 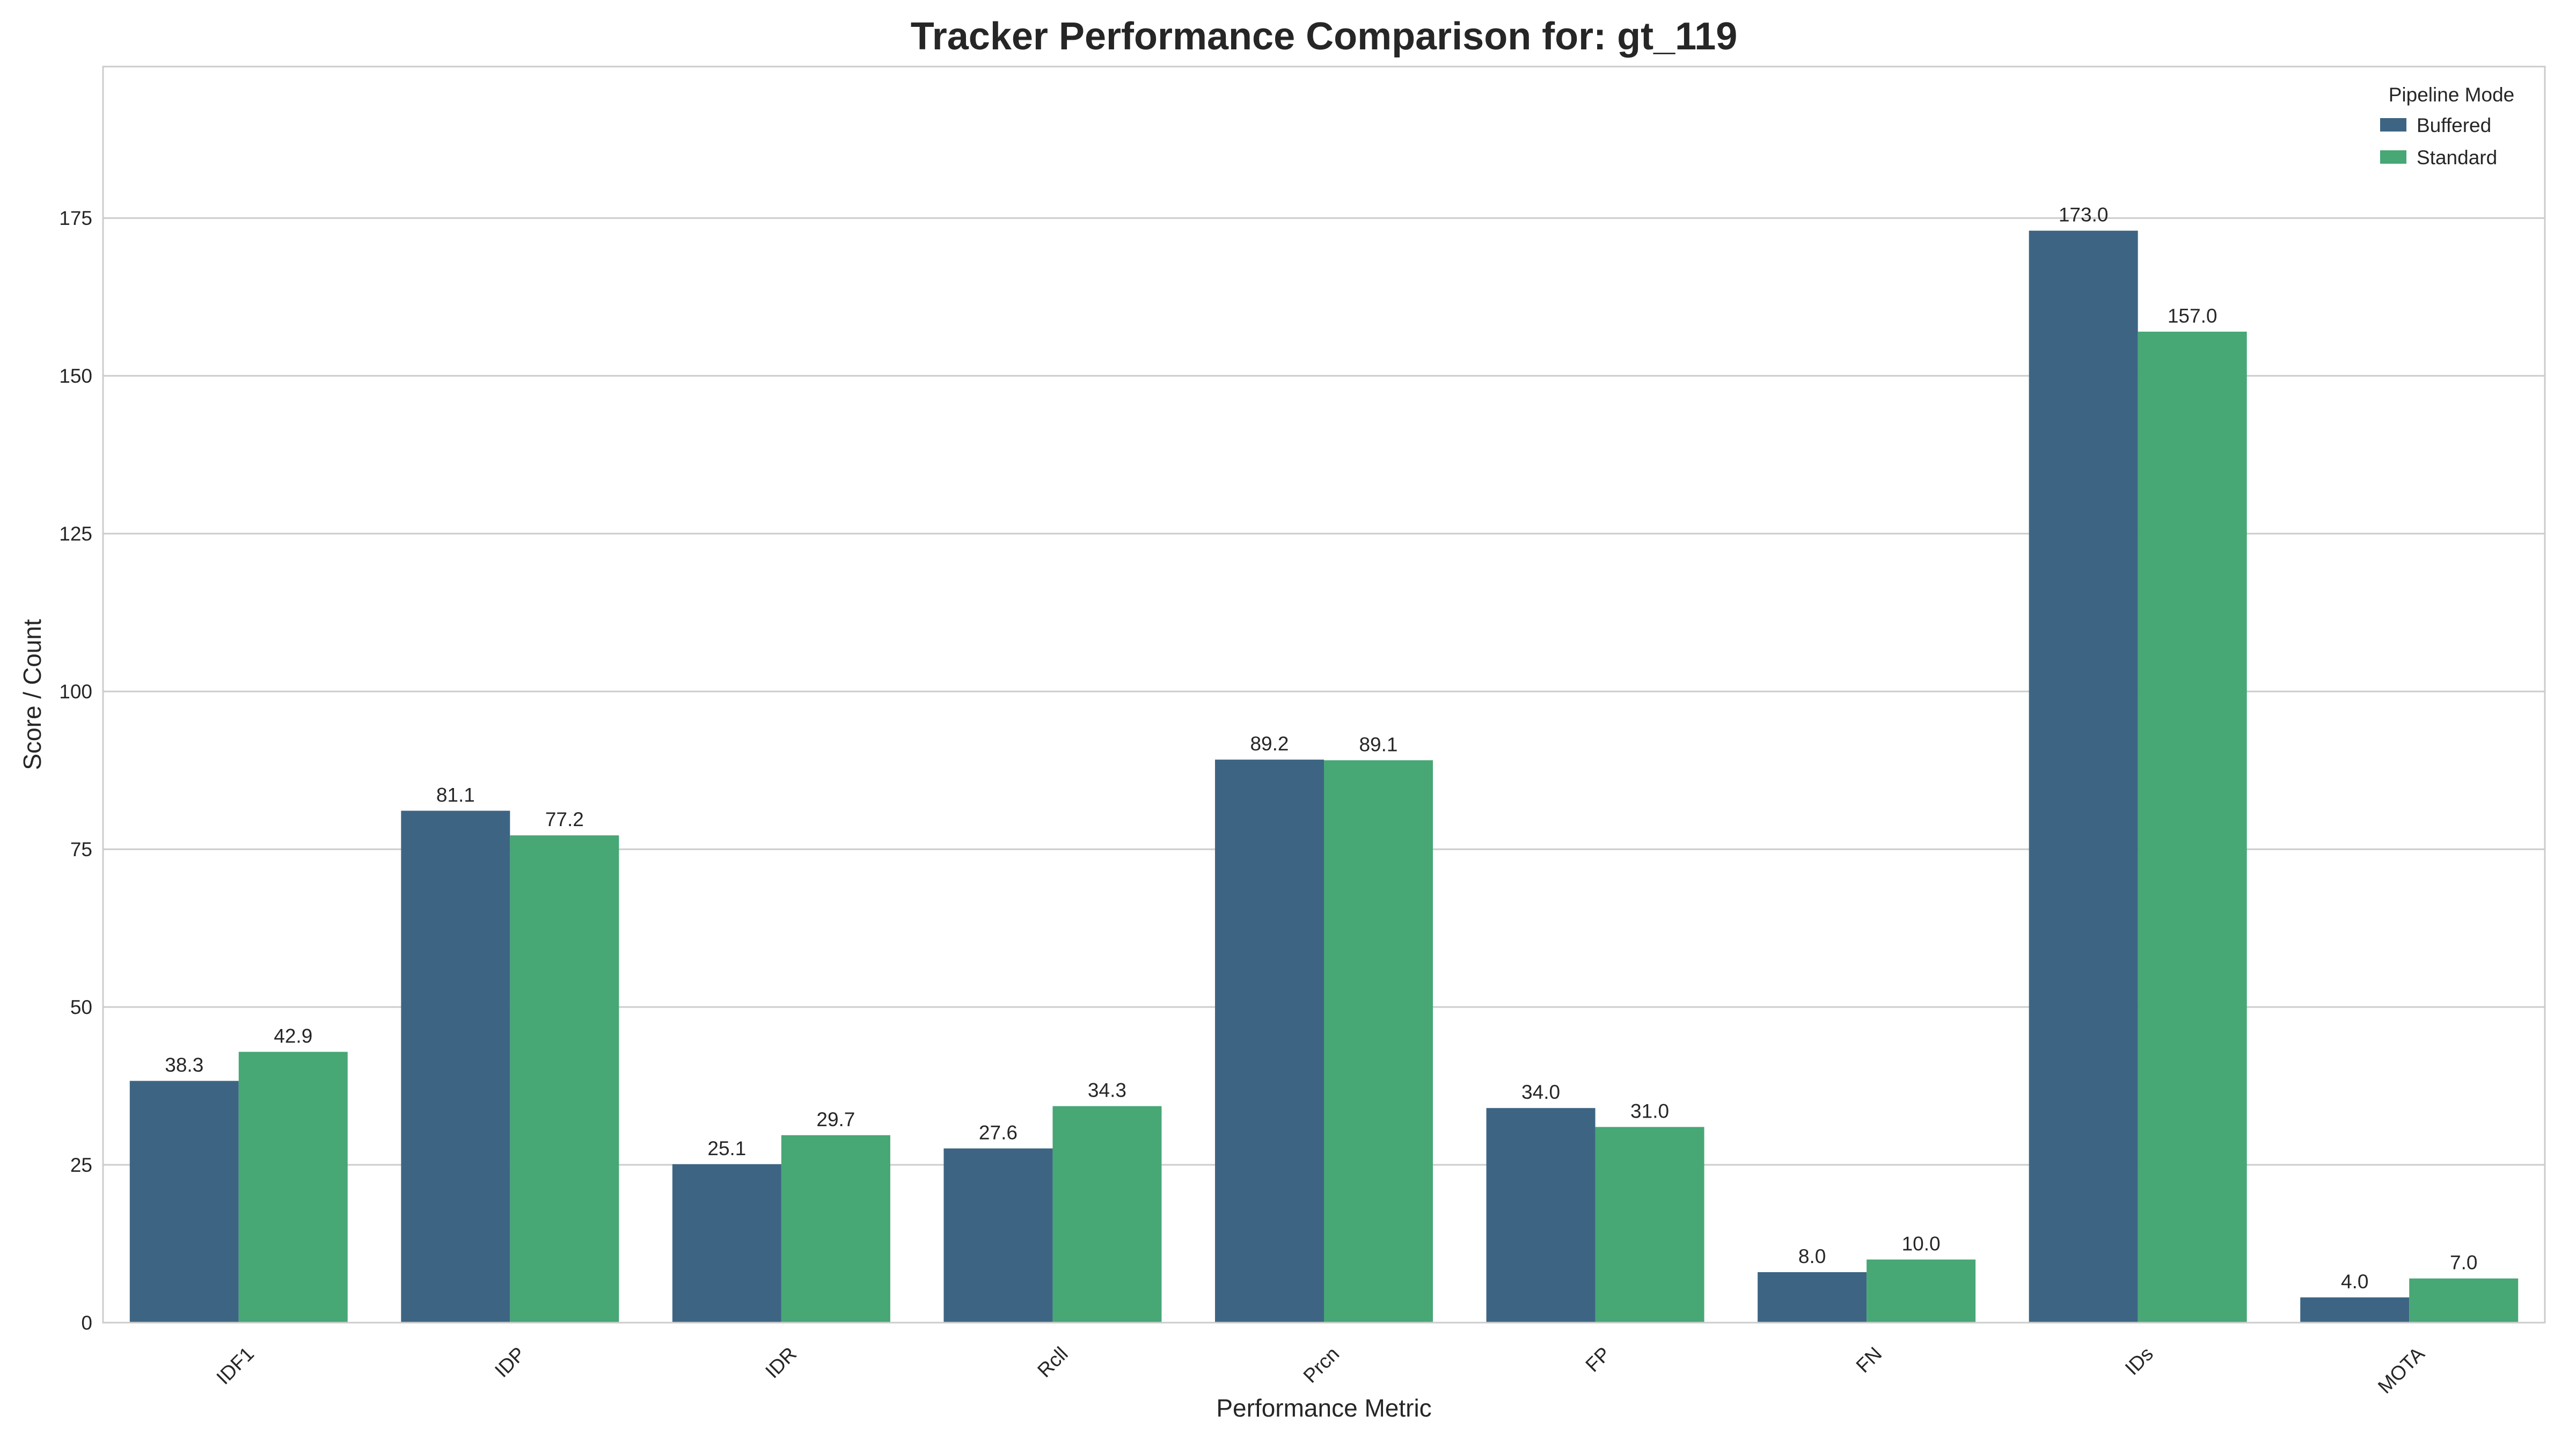 I want to click on data-label: 29.7, so click(x=835, y=1119).